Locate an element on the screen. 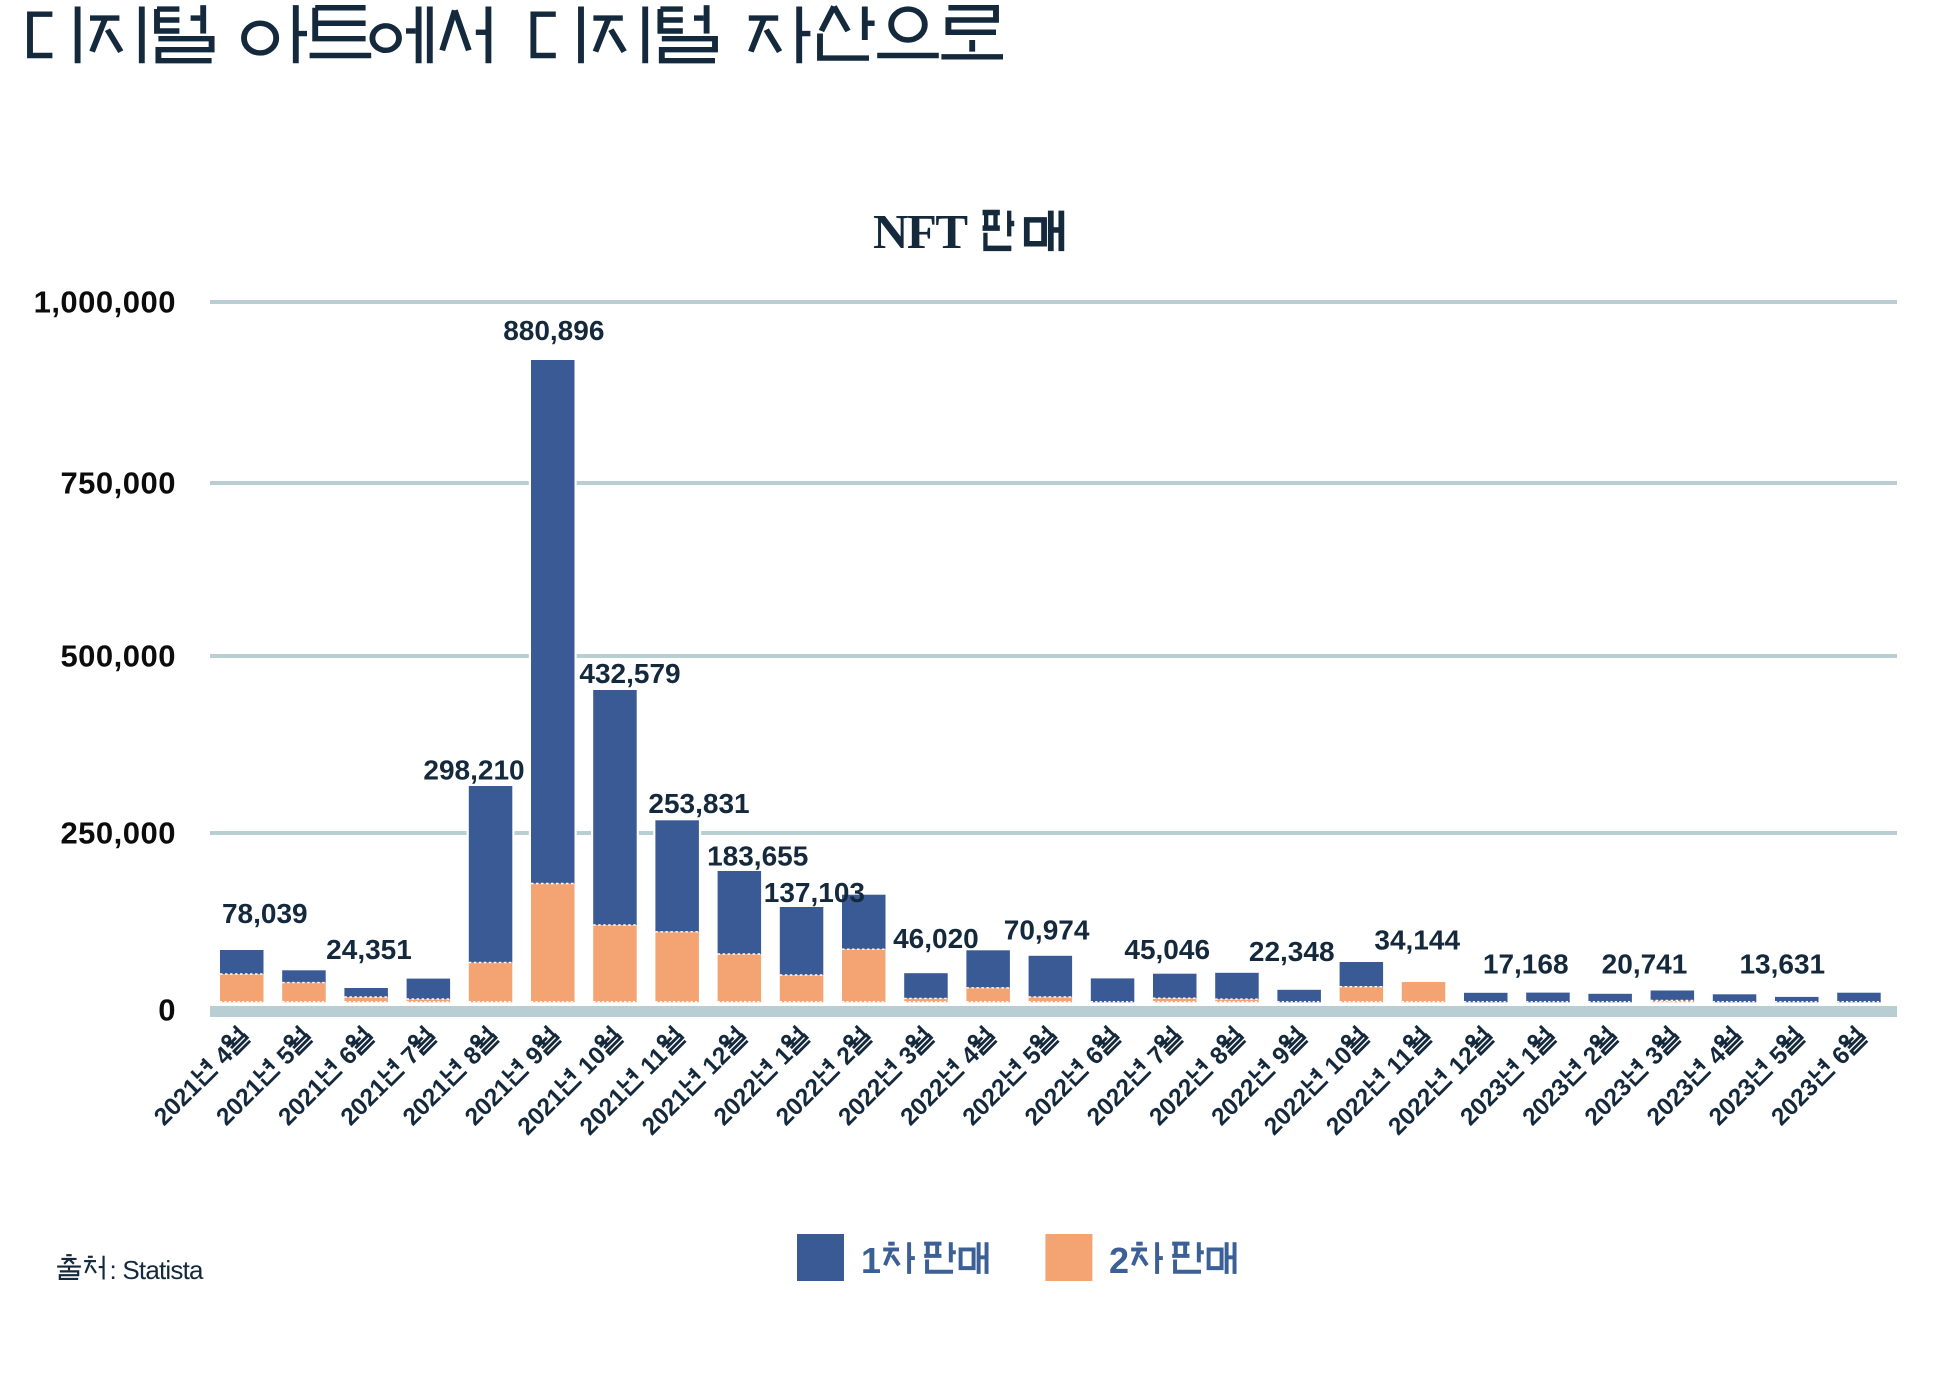 This screenshot has width=1940, height=1397. svg-text: 750,000 is located at coordinates (118, 483).